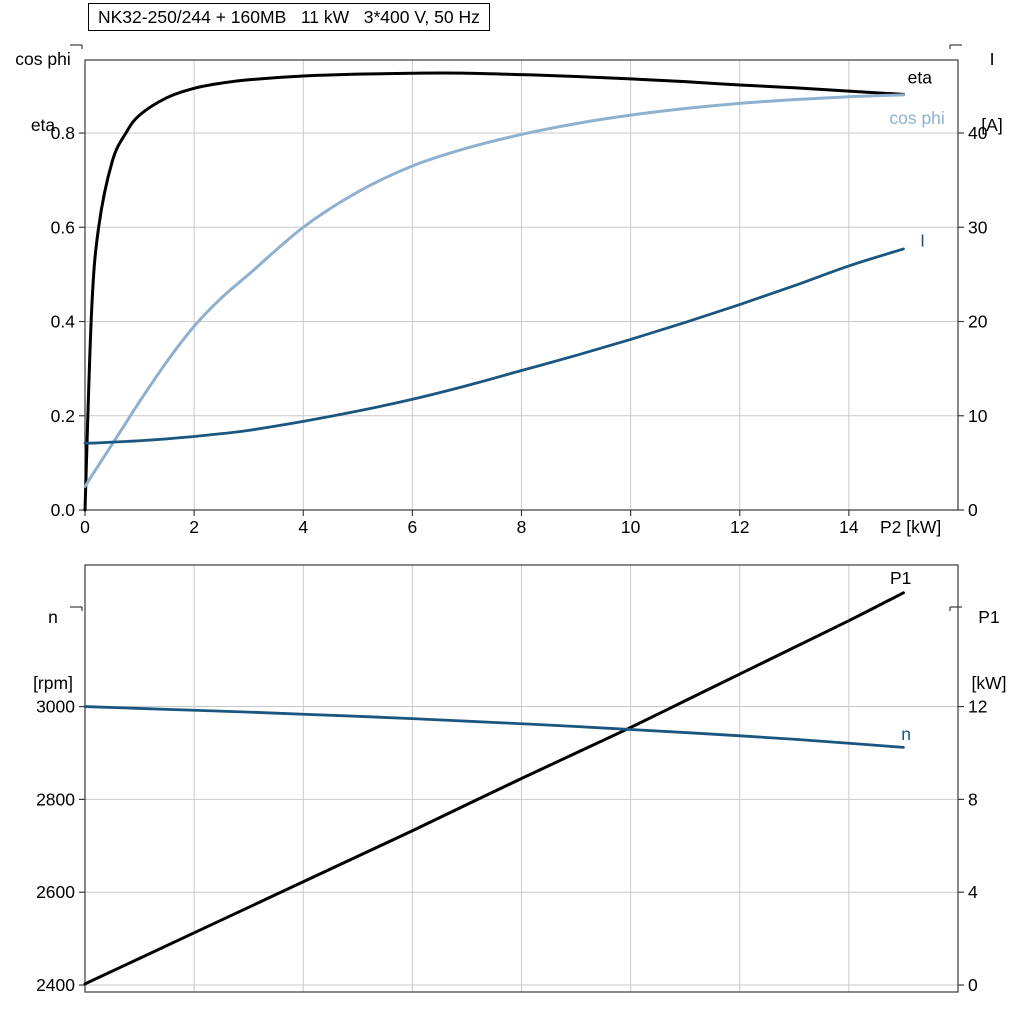 Image resolution: width=1024 pixels, height=1024 pixels. Describe the element at coordinates (55, 892) in the screenshot. I see `y-left-tick-label: 2600` at that location.